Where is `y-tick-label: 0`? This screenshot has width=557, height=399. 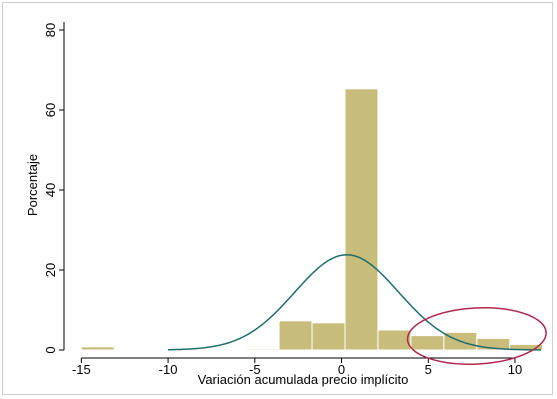 y-tick-label: 0 is located at coordinates (50, 349).